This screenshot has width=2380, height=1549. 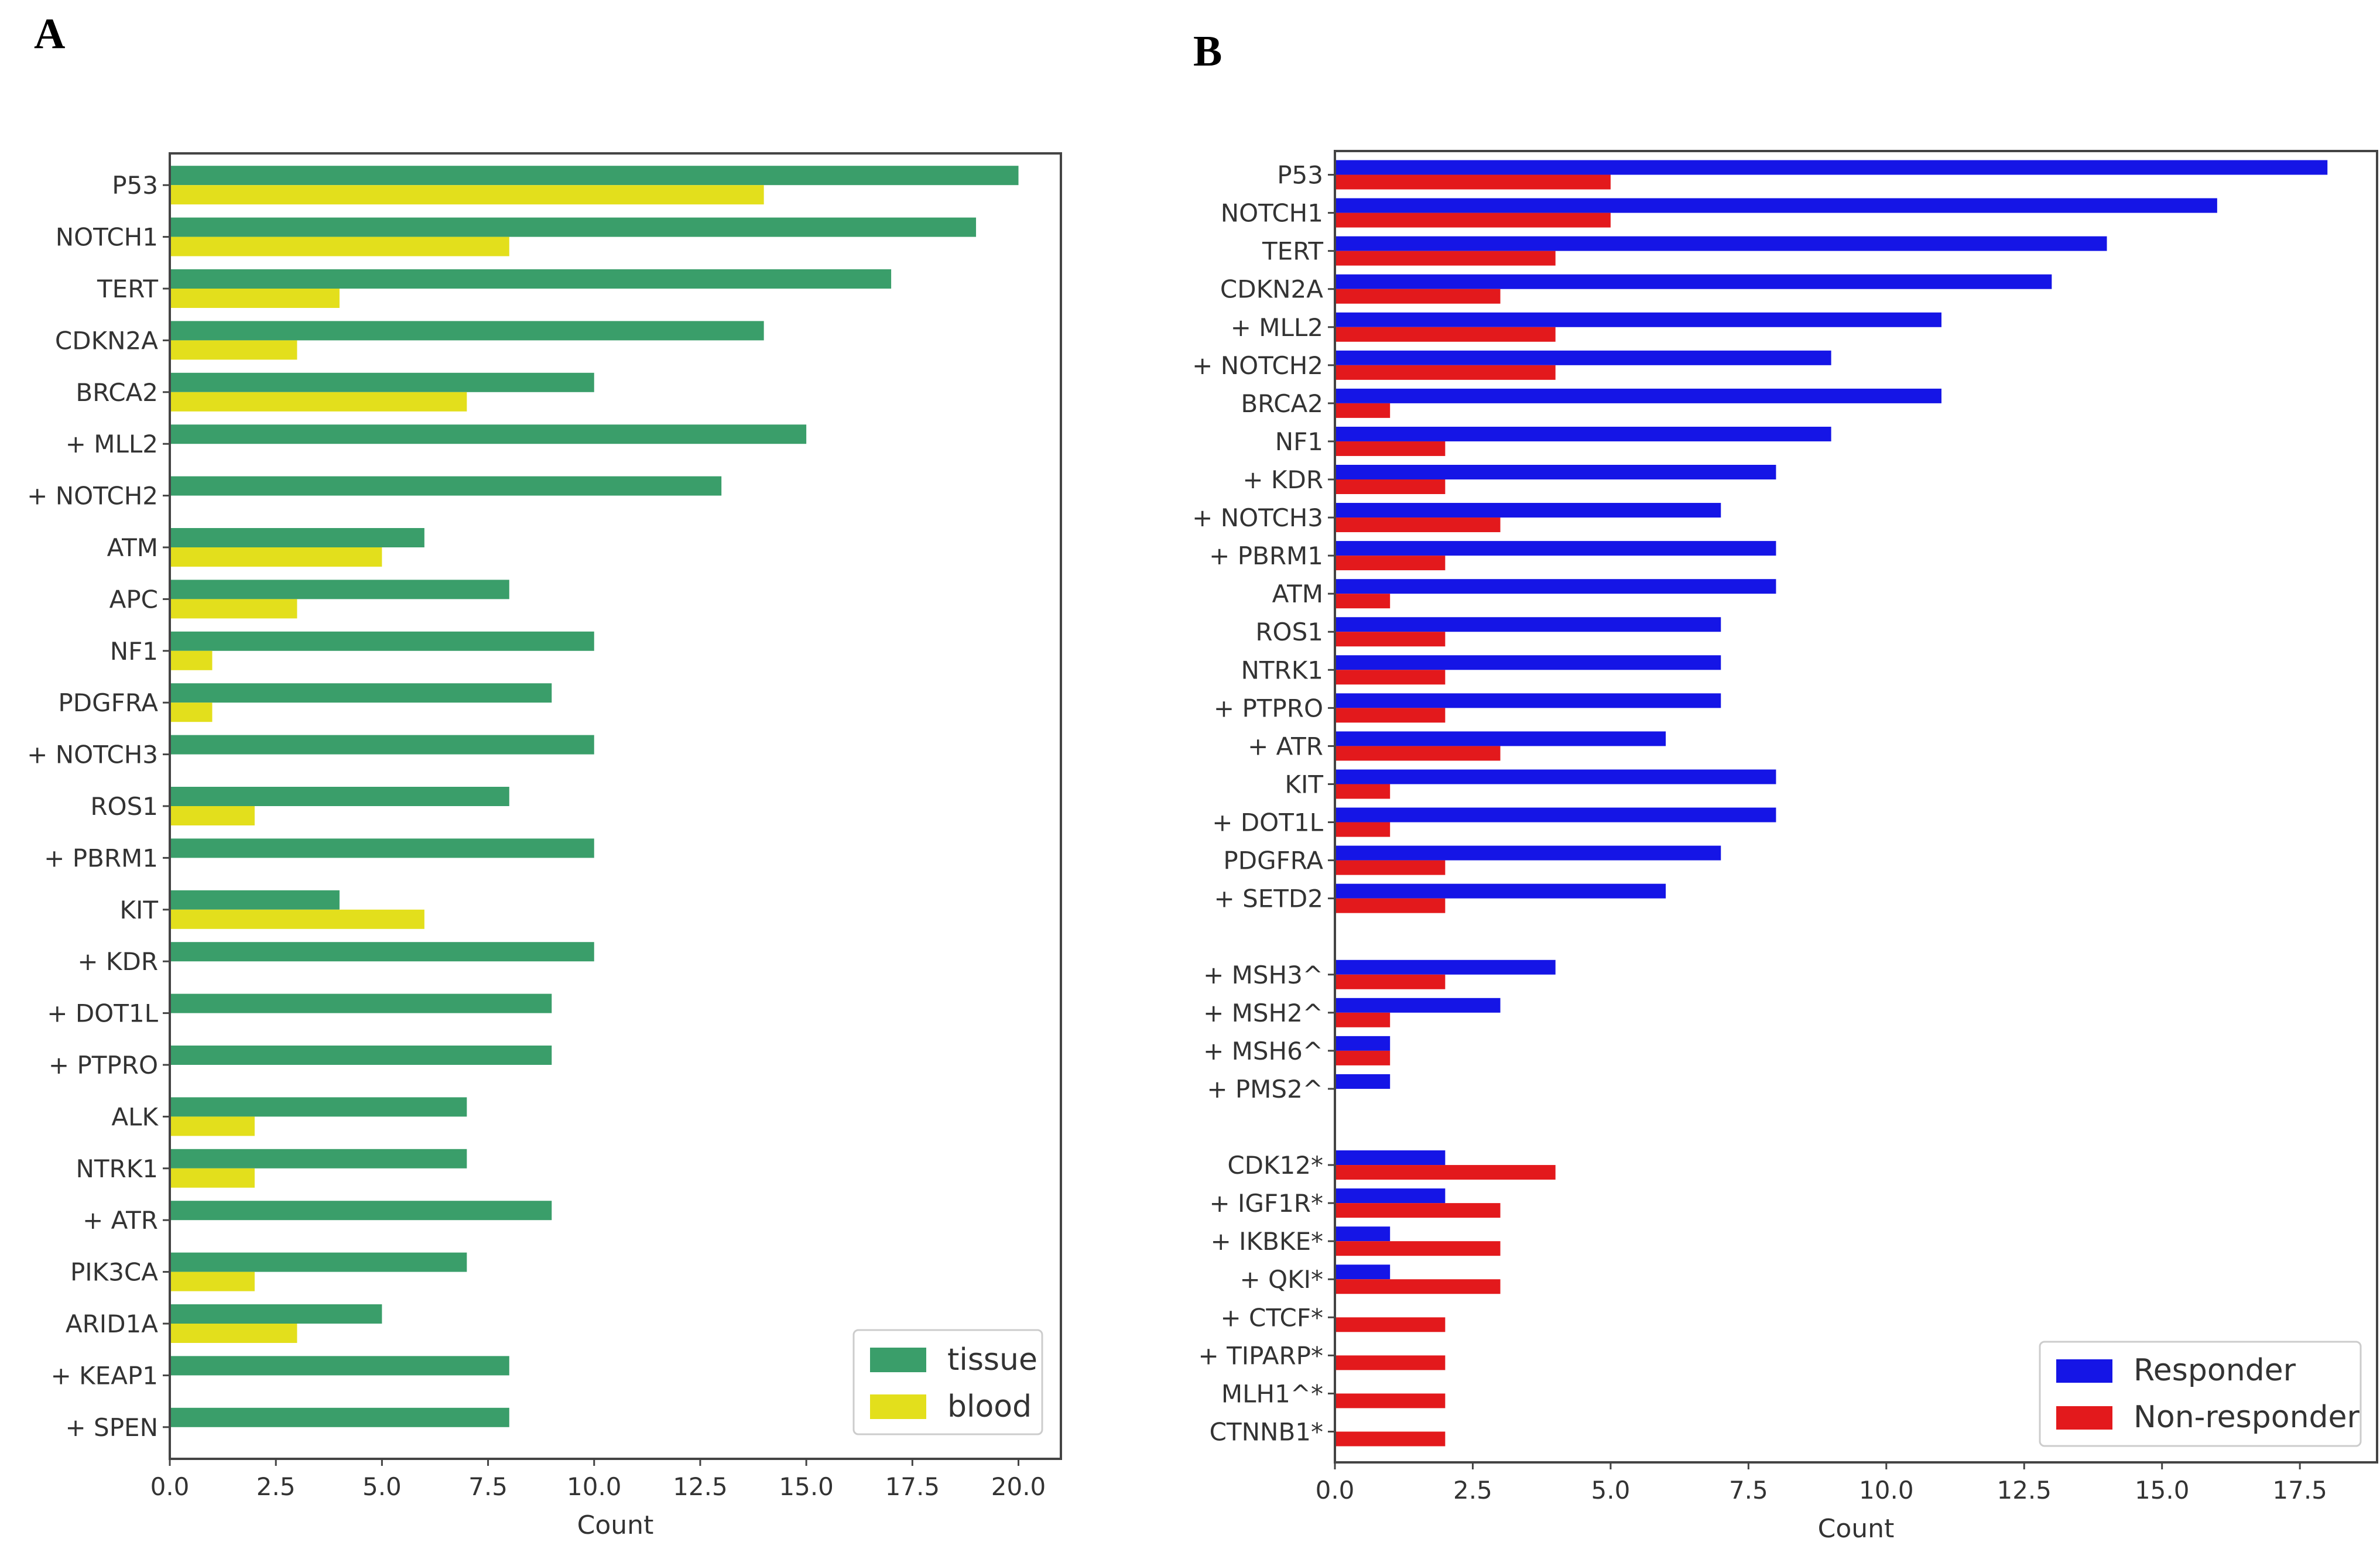 What do you see at coordinates (103, 1065) in the screenshot?
I see `y-tick-label: + PTPRO` at bounding box center [103, 1065].